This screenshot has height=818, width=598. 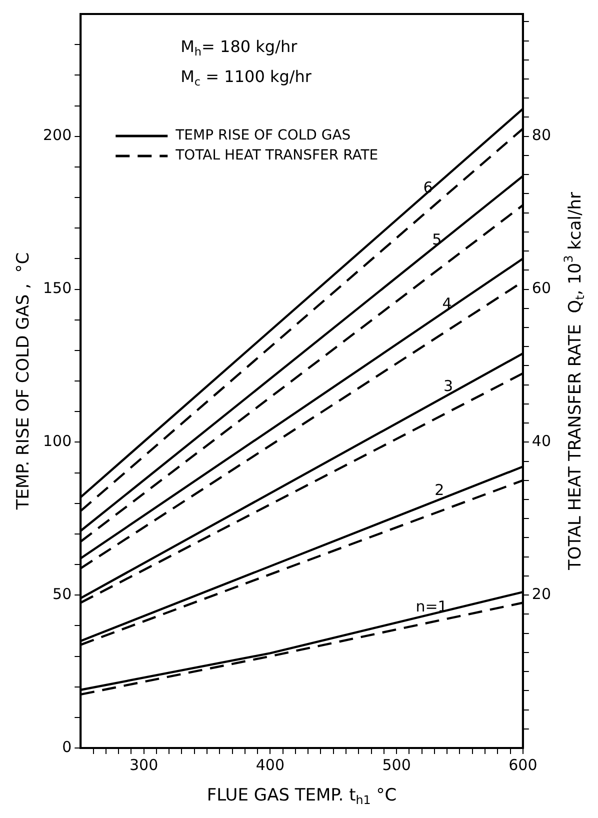 I want to click on y2-tick-label: 40, so click(x=542, y=441).